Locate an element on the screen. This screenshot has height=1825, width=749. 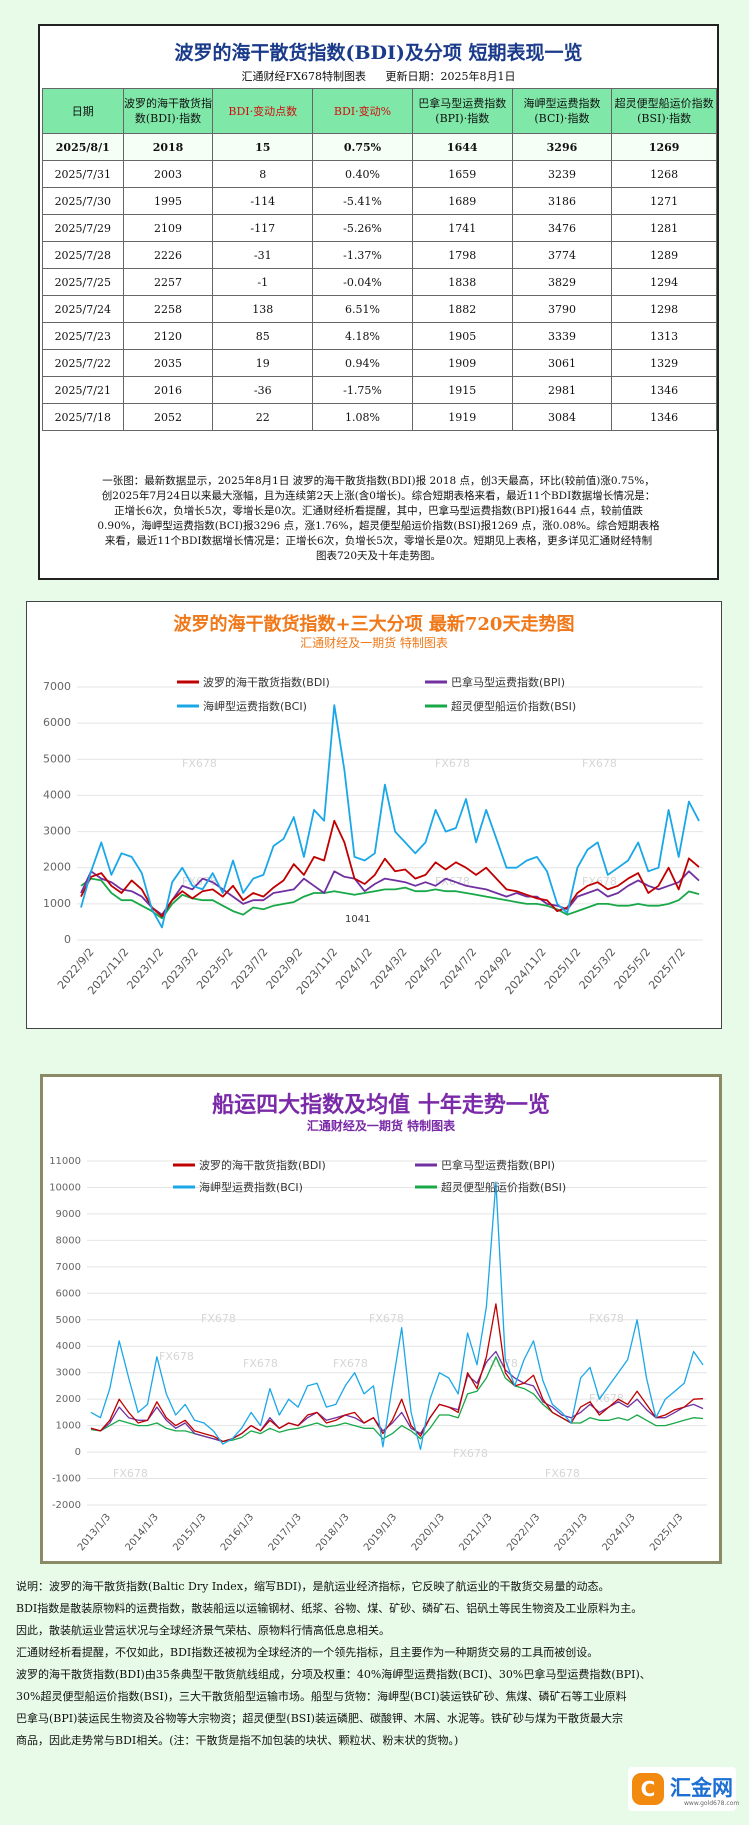
summary-title: 波罗的海干散货指数(BDI)及分项 短期表现一览 is located at coordinates (378, 53).